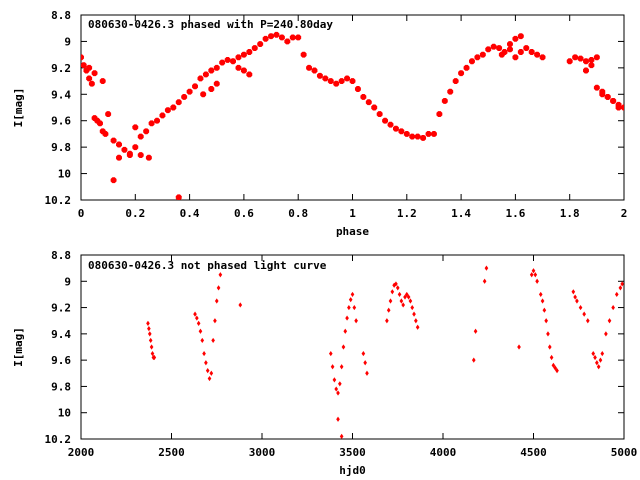 Image resolution: width=640 pixels, height=480 pixels. Describe the element at coordinates (515, 213) in the screenshot. I see `x-tick-label: 1.6` at that location.